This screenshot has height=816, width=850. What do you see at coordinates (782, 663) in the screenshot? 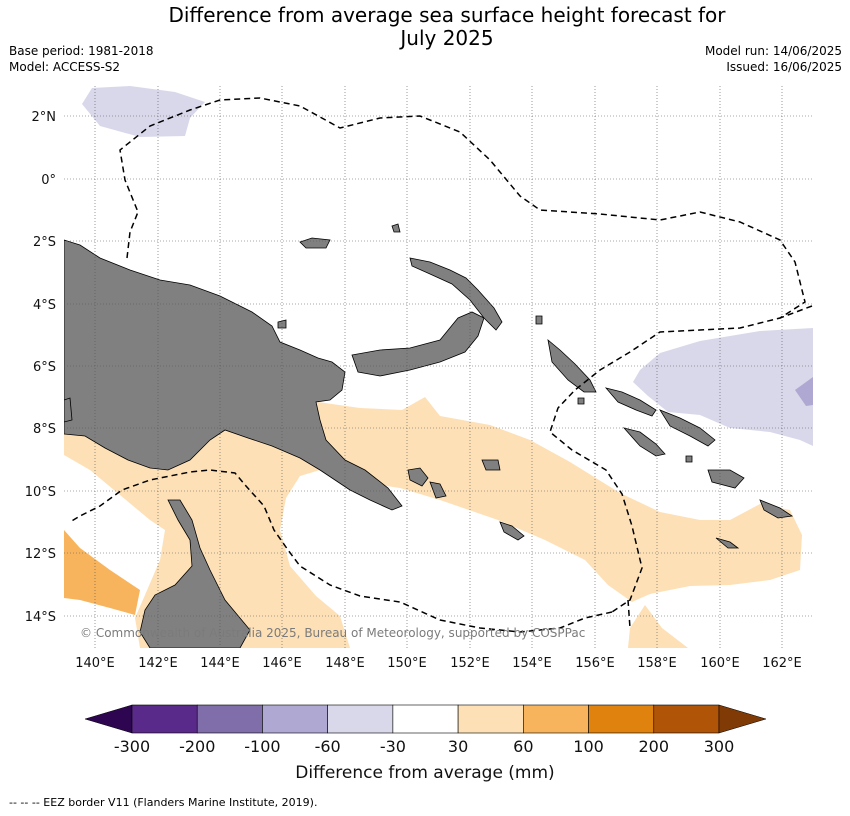
I see `lon-label: 162°E` at bounding box center [782, 663].